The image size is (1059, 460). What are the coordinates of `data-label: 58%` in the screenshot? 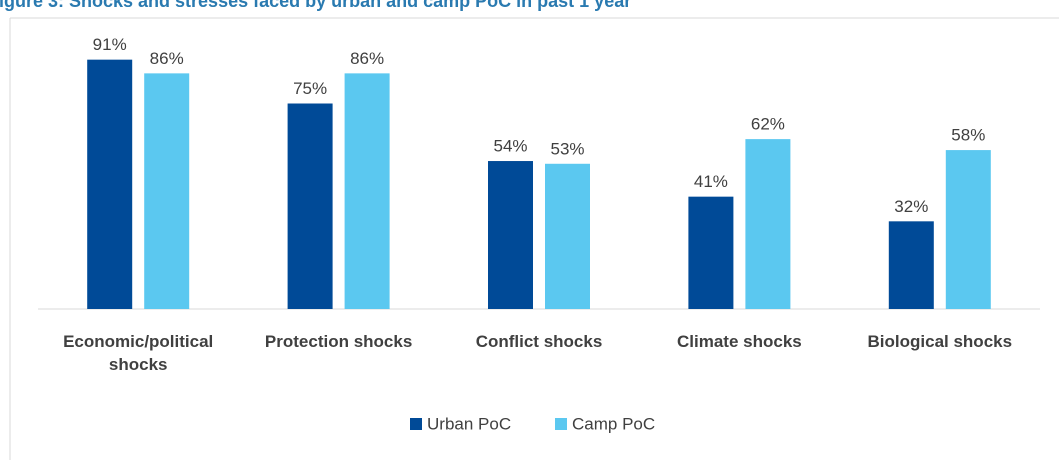 It's located at (968, 135).